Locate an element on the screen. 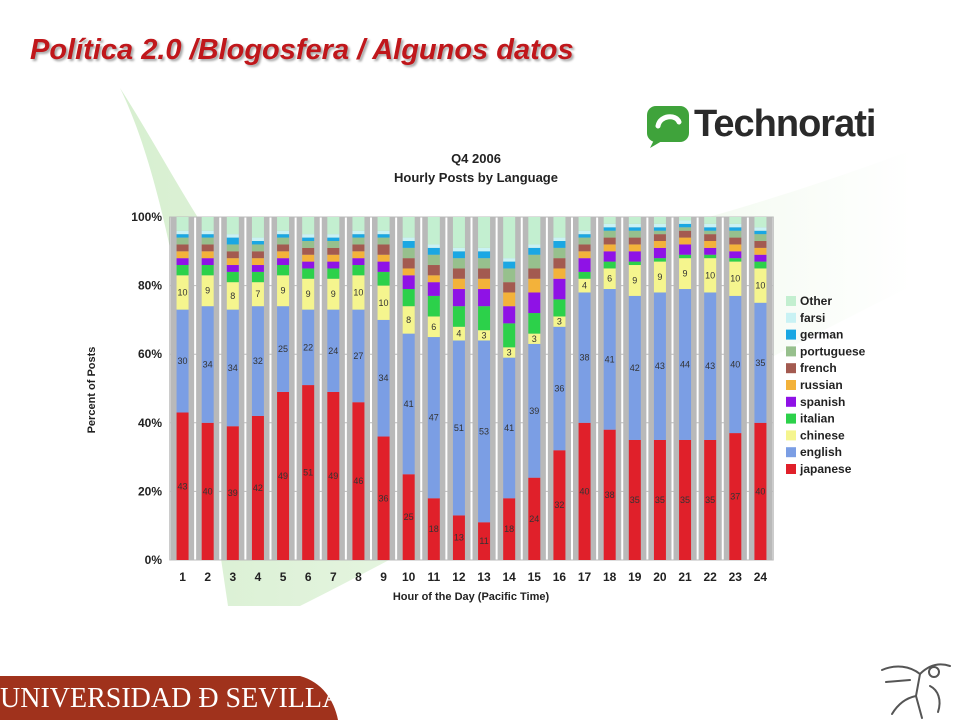 Image resolution: width=960 pixels, height=720 pixels. bar-column: 43 30 10 is located at coordinates (183, 388).